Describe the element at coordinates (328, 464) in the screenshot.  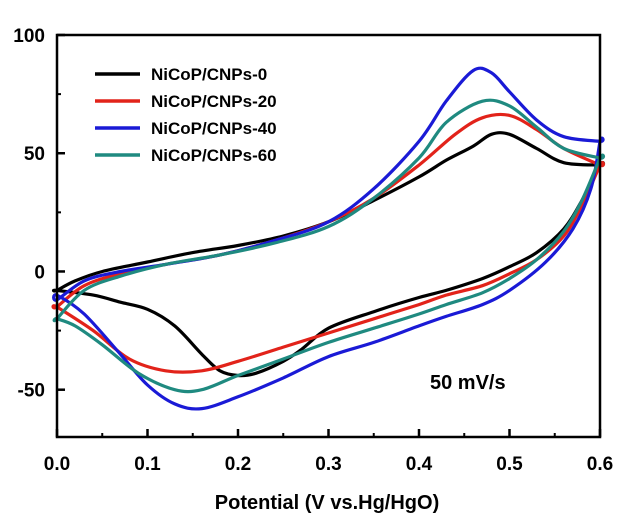
I see `x-tick-label: 0.3` at that location.